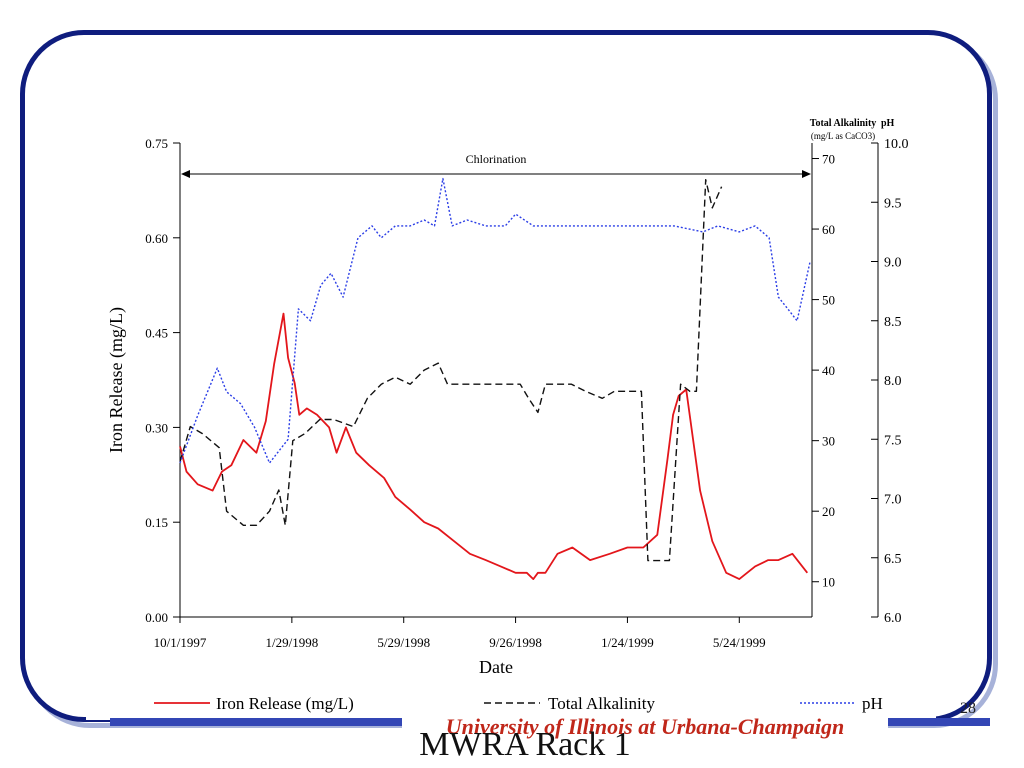 The width and height of the screenshot is (1024, 768). I want to click on x-tick-label: 1/24/1999, so click(627, 642).